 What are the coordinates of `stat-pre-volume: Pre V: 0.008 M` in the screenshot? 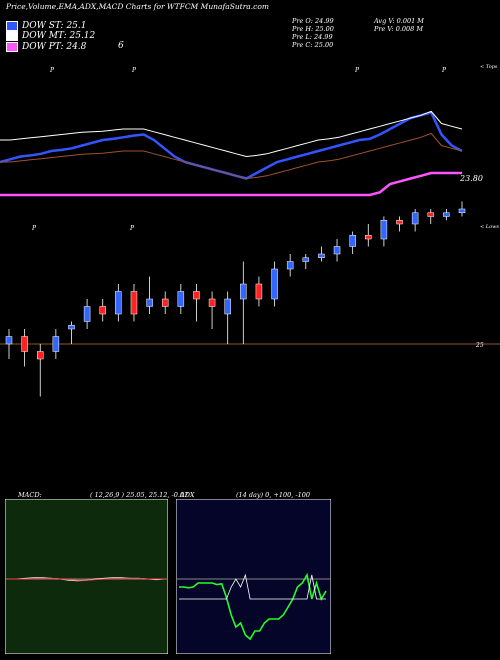 It's located at (399, 29).